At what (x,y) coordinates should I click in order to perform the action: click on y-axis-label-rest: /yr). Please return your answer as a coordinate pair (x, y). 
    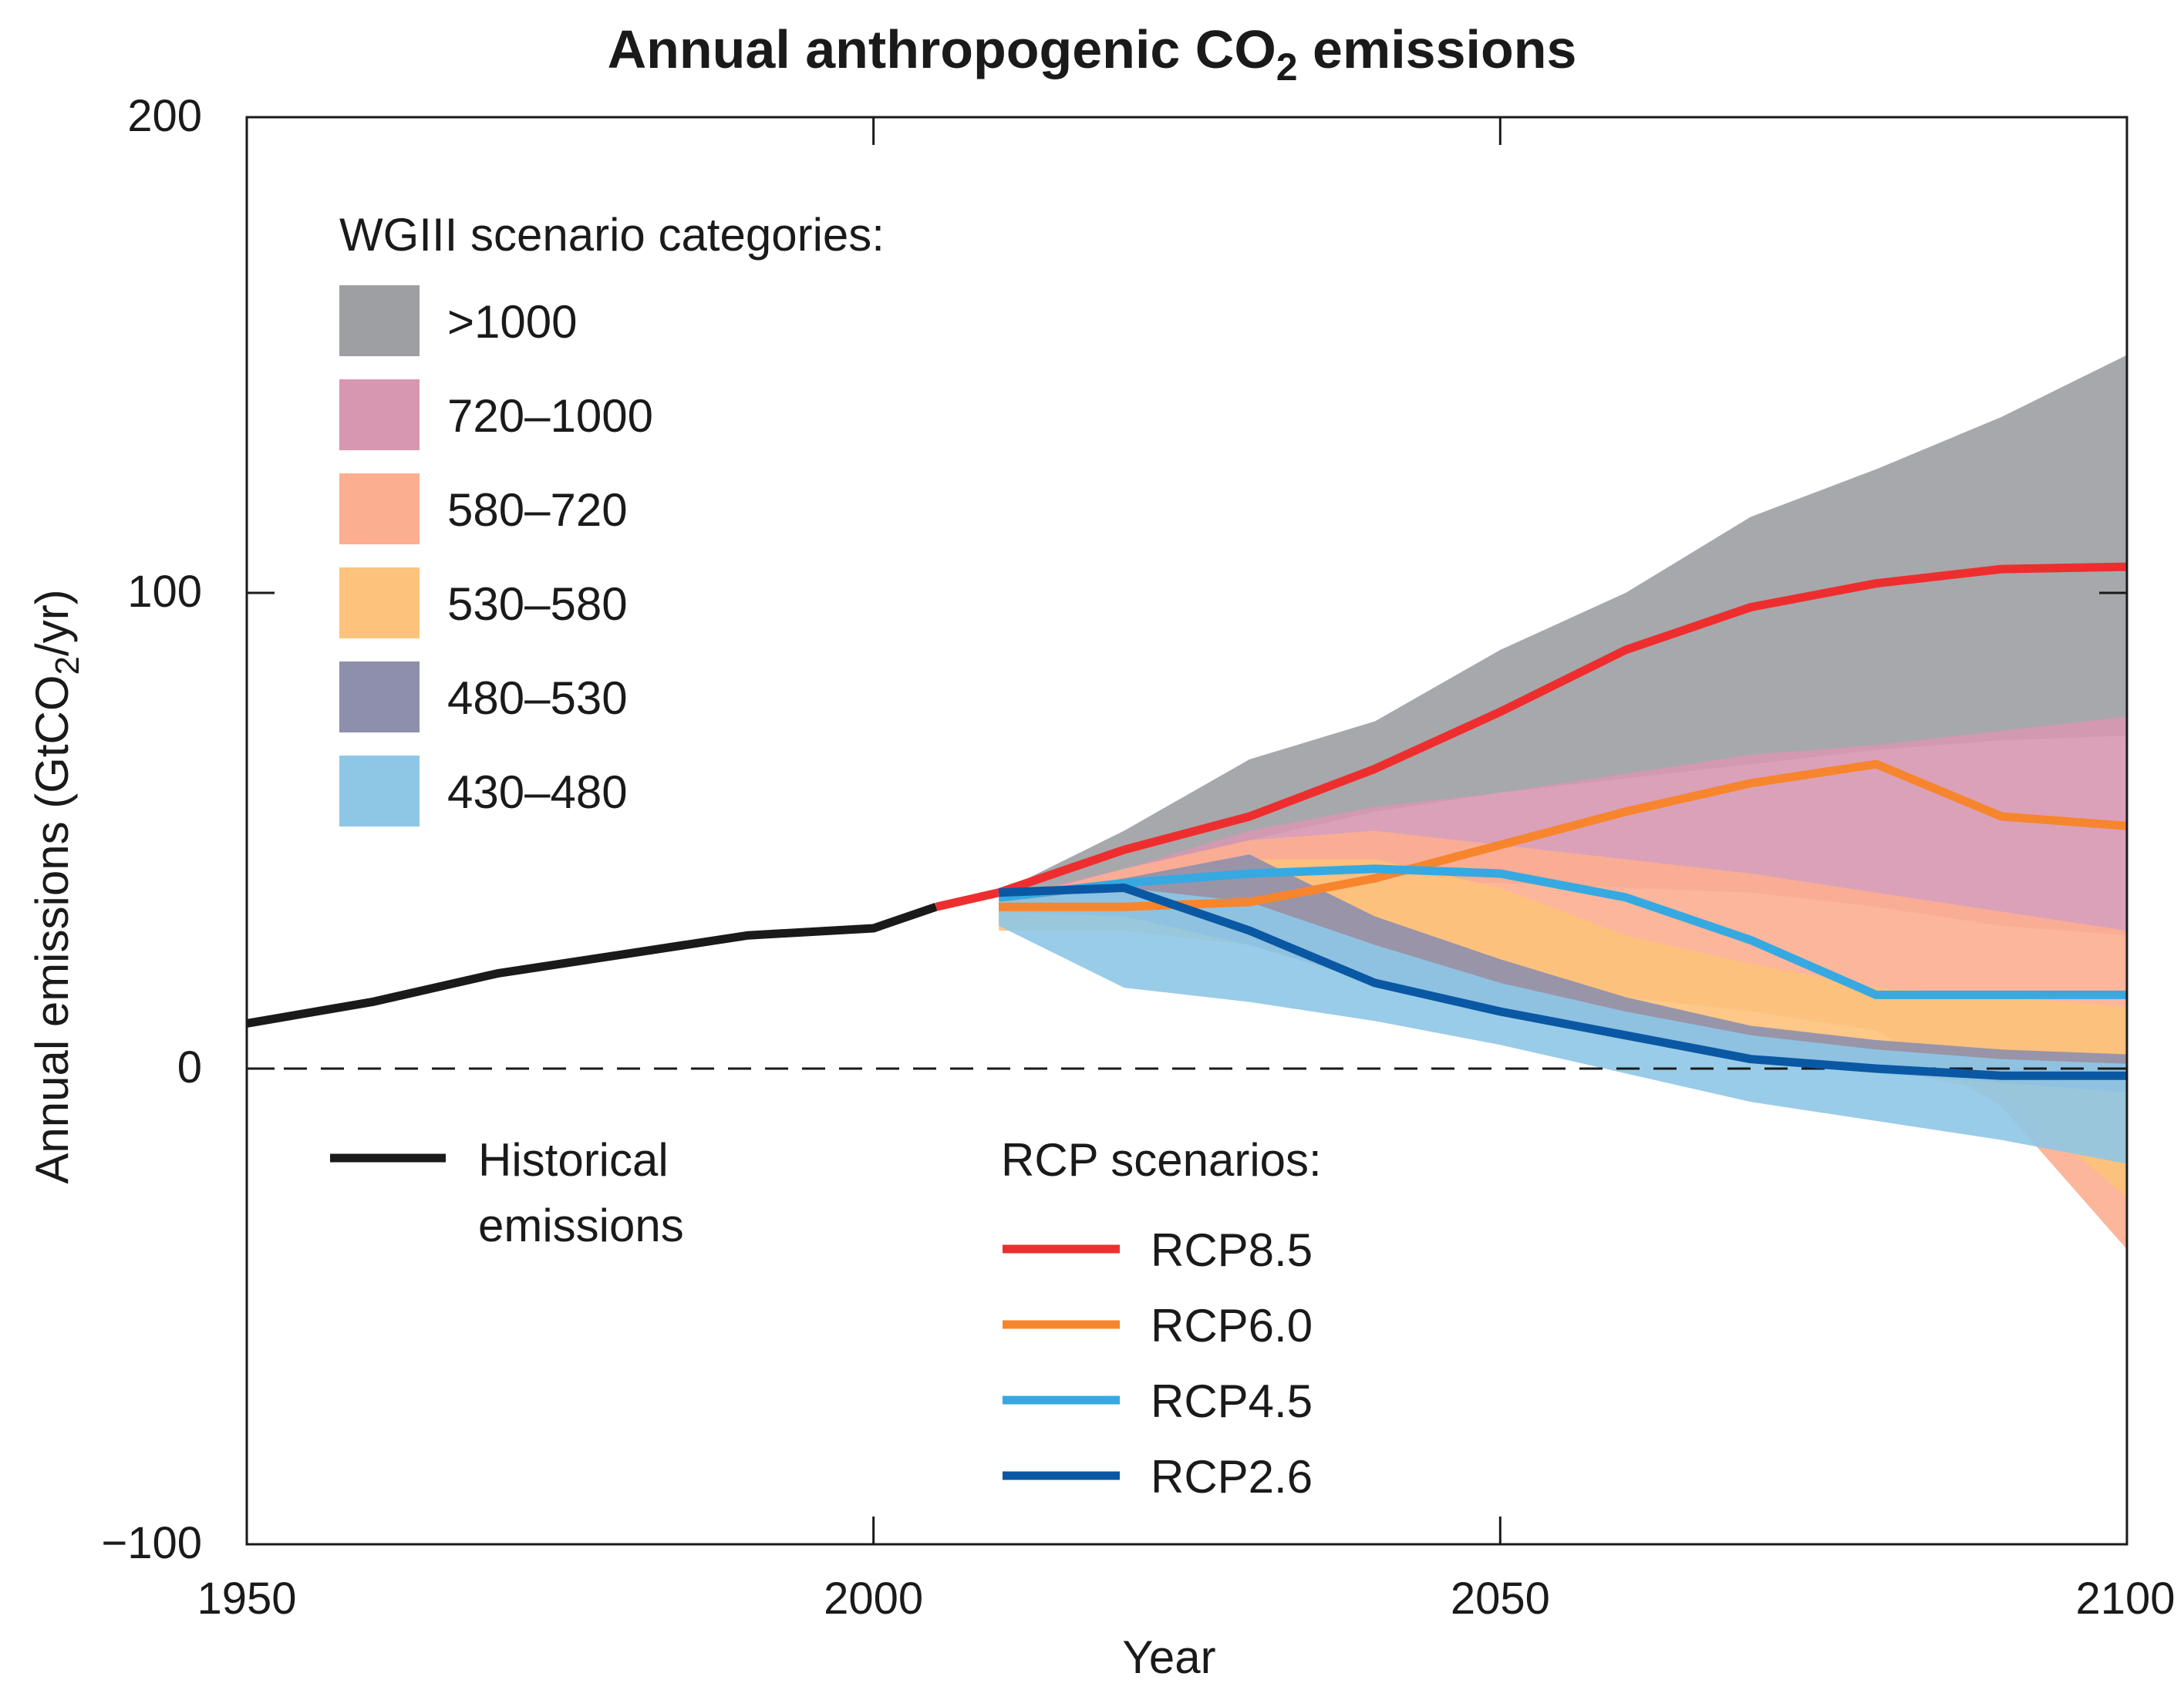
    Looking at the image, I should click on (52, 622).